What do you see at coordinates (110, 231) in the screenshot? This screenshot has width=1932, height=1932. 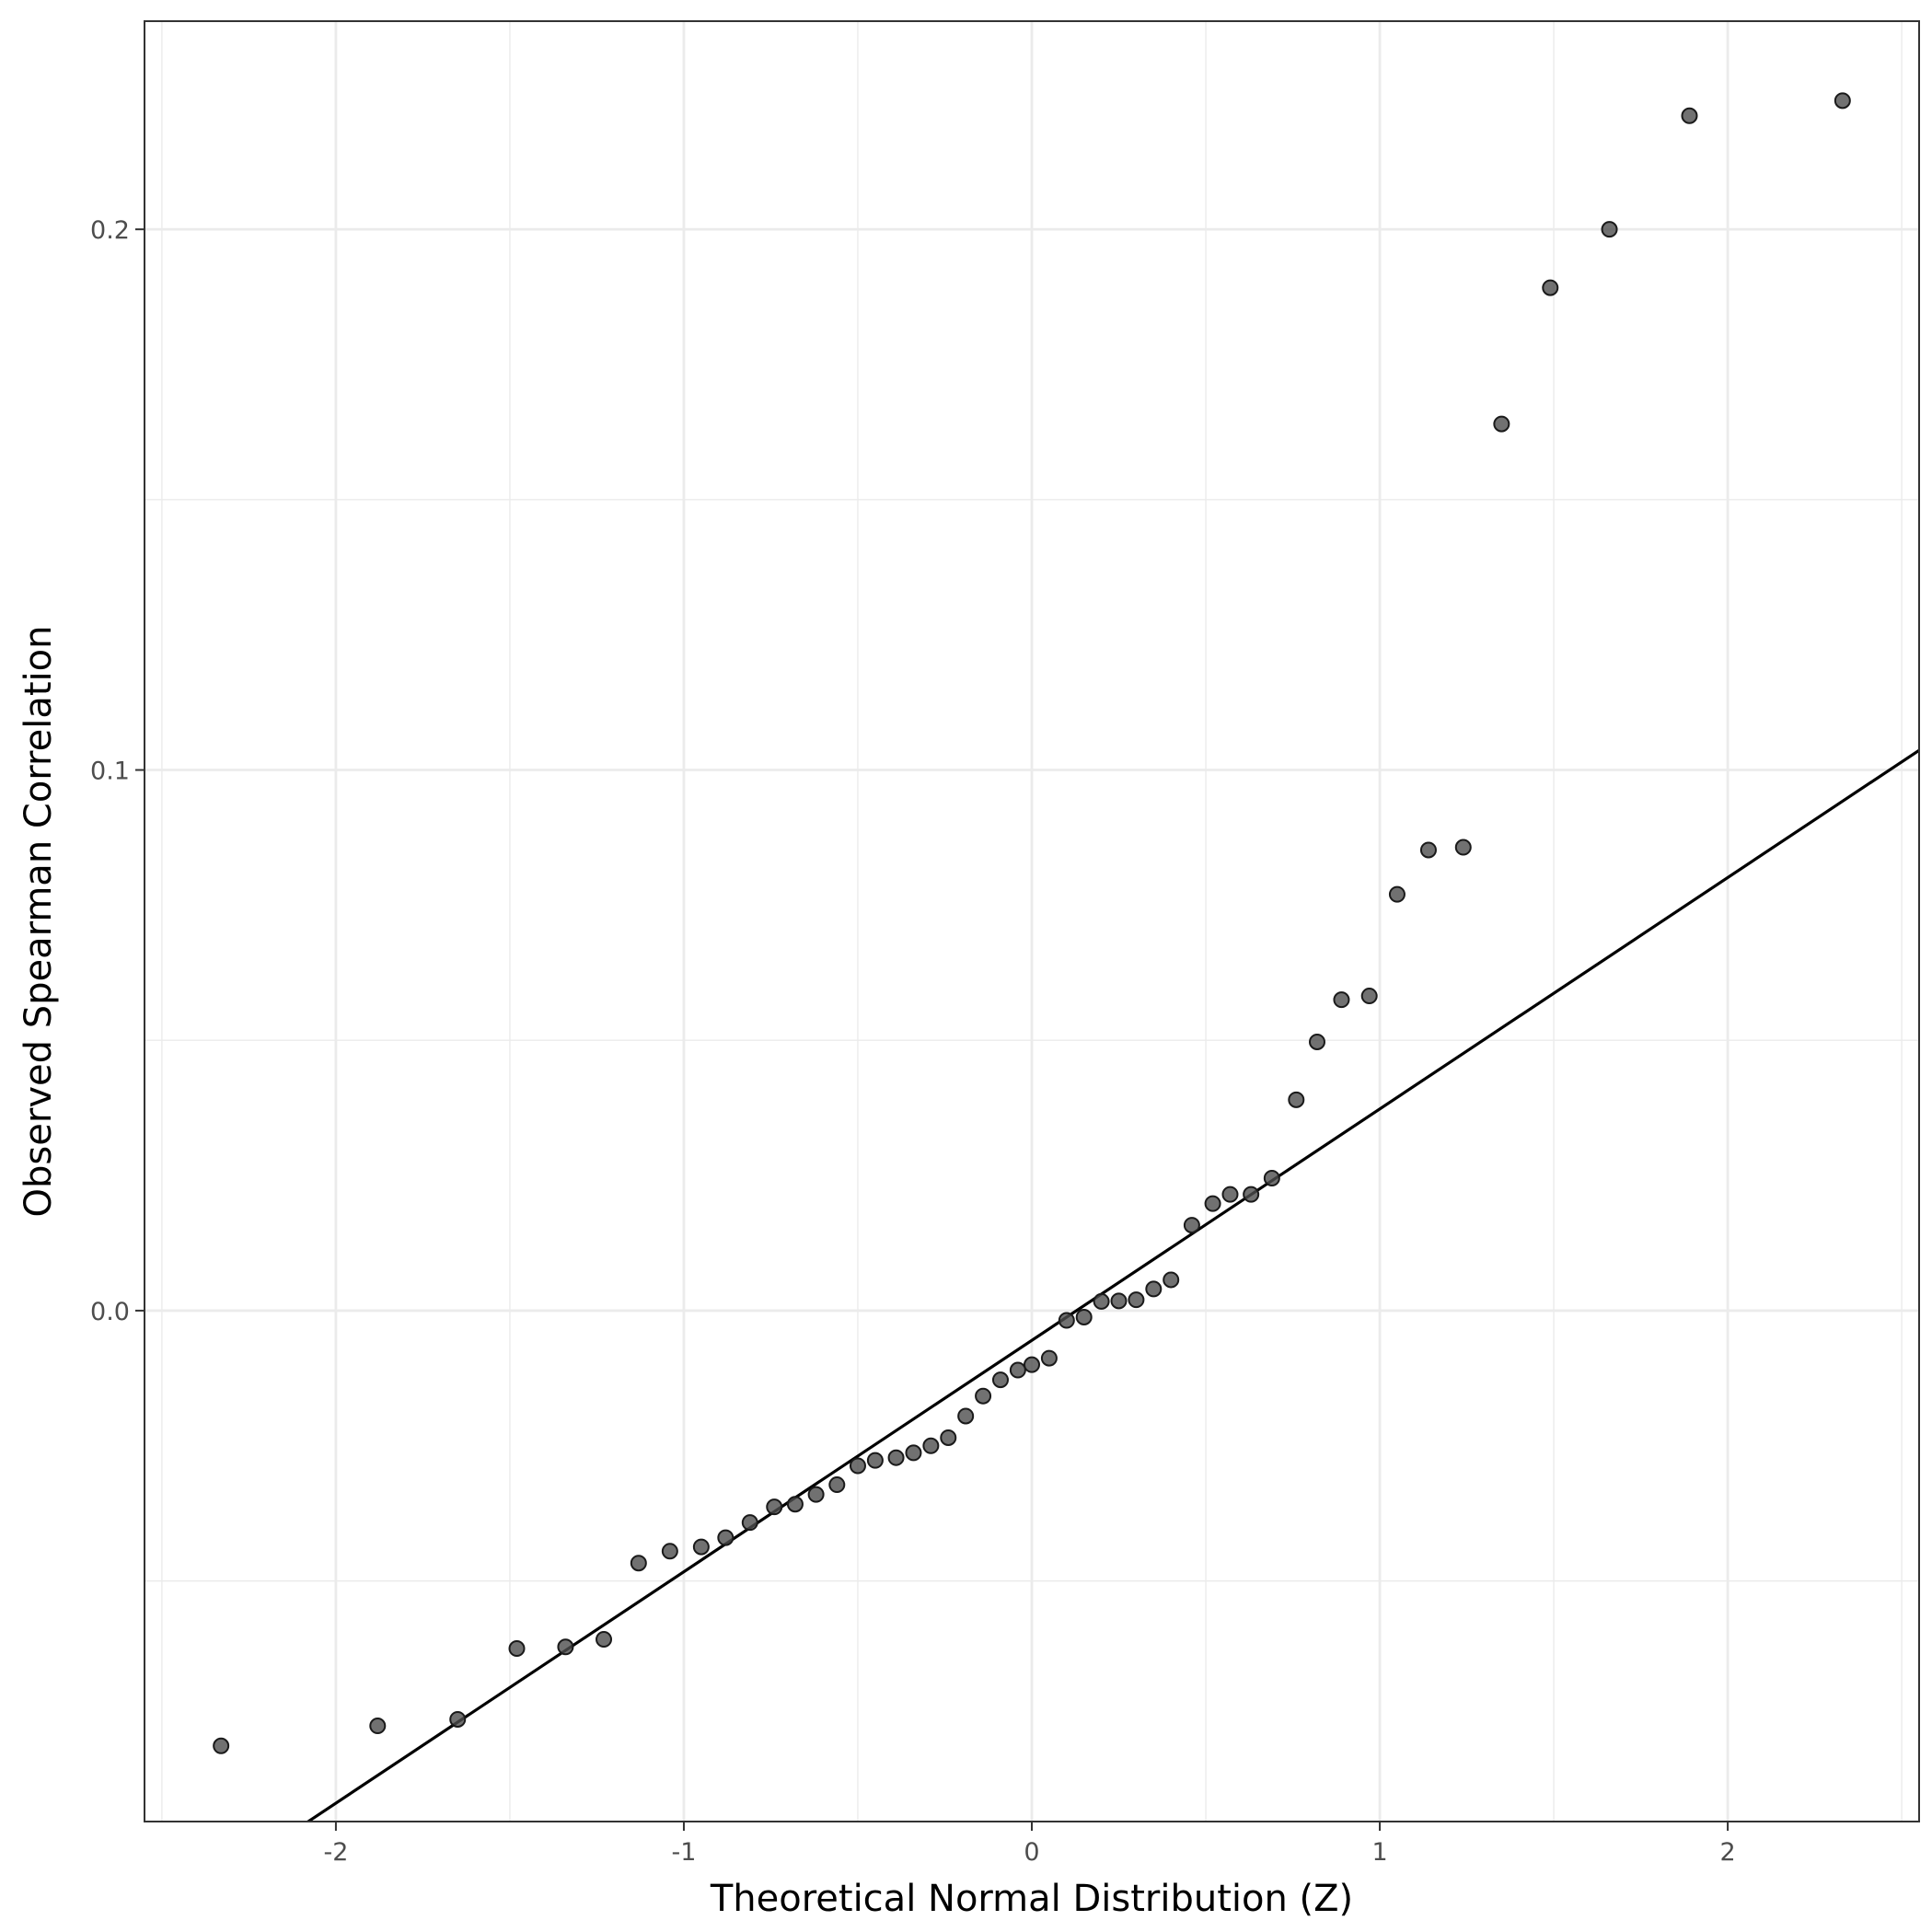 I see `y-tick-label: 0.2` at bounding box center [110, 231].